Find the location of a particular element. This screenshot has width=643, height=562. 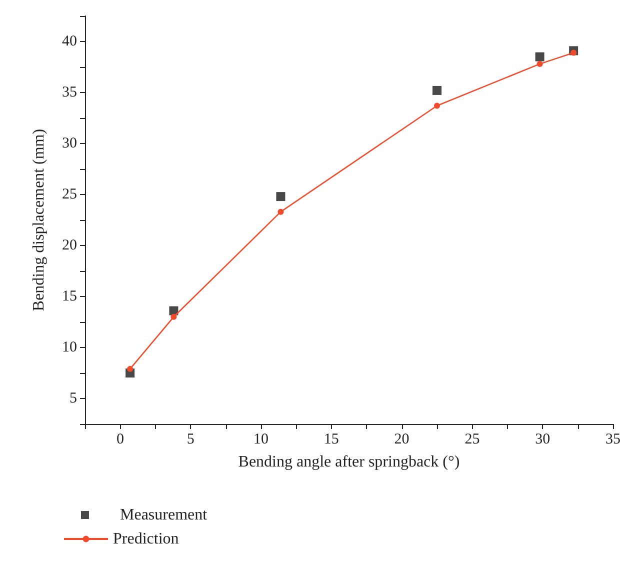

y-tick-label: 25 is located at coordinates (69, 194).